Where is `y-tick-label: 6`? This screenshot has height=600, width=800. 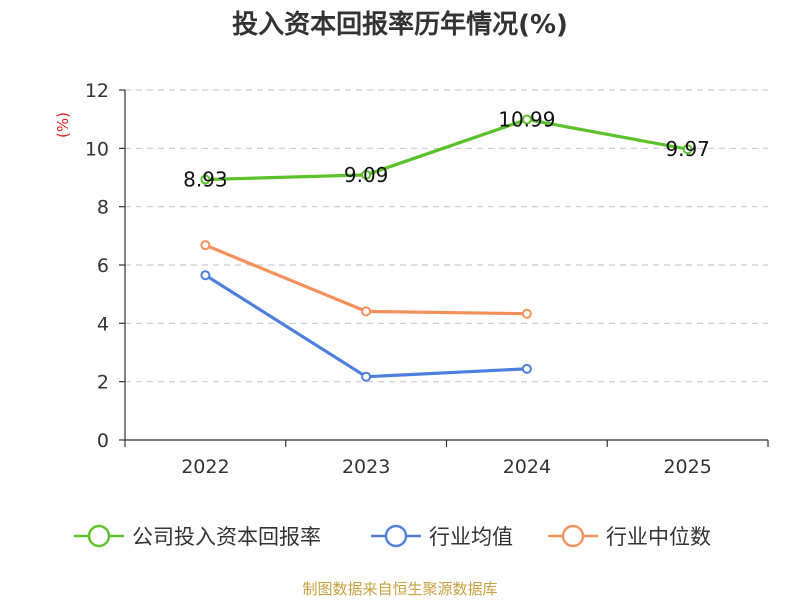
y-tick-label: 6 is located at coordinates (103, 266).